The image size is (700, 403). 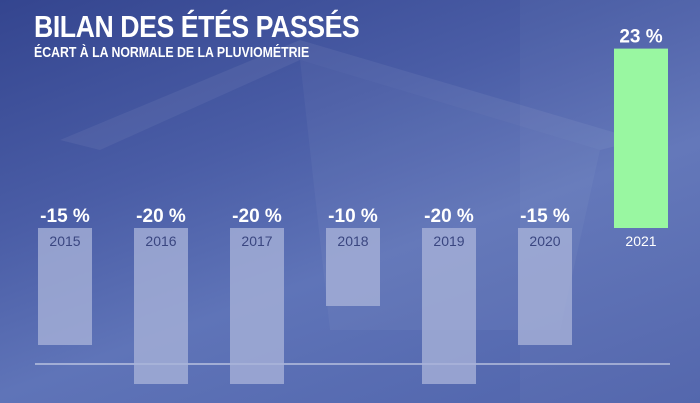 What do you see at coordinates (545, 216) in the screenshot?
I see `value-label-2020: -15 %` at bounding box center [545, 216].